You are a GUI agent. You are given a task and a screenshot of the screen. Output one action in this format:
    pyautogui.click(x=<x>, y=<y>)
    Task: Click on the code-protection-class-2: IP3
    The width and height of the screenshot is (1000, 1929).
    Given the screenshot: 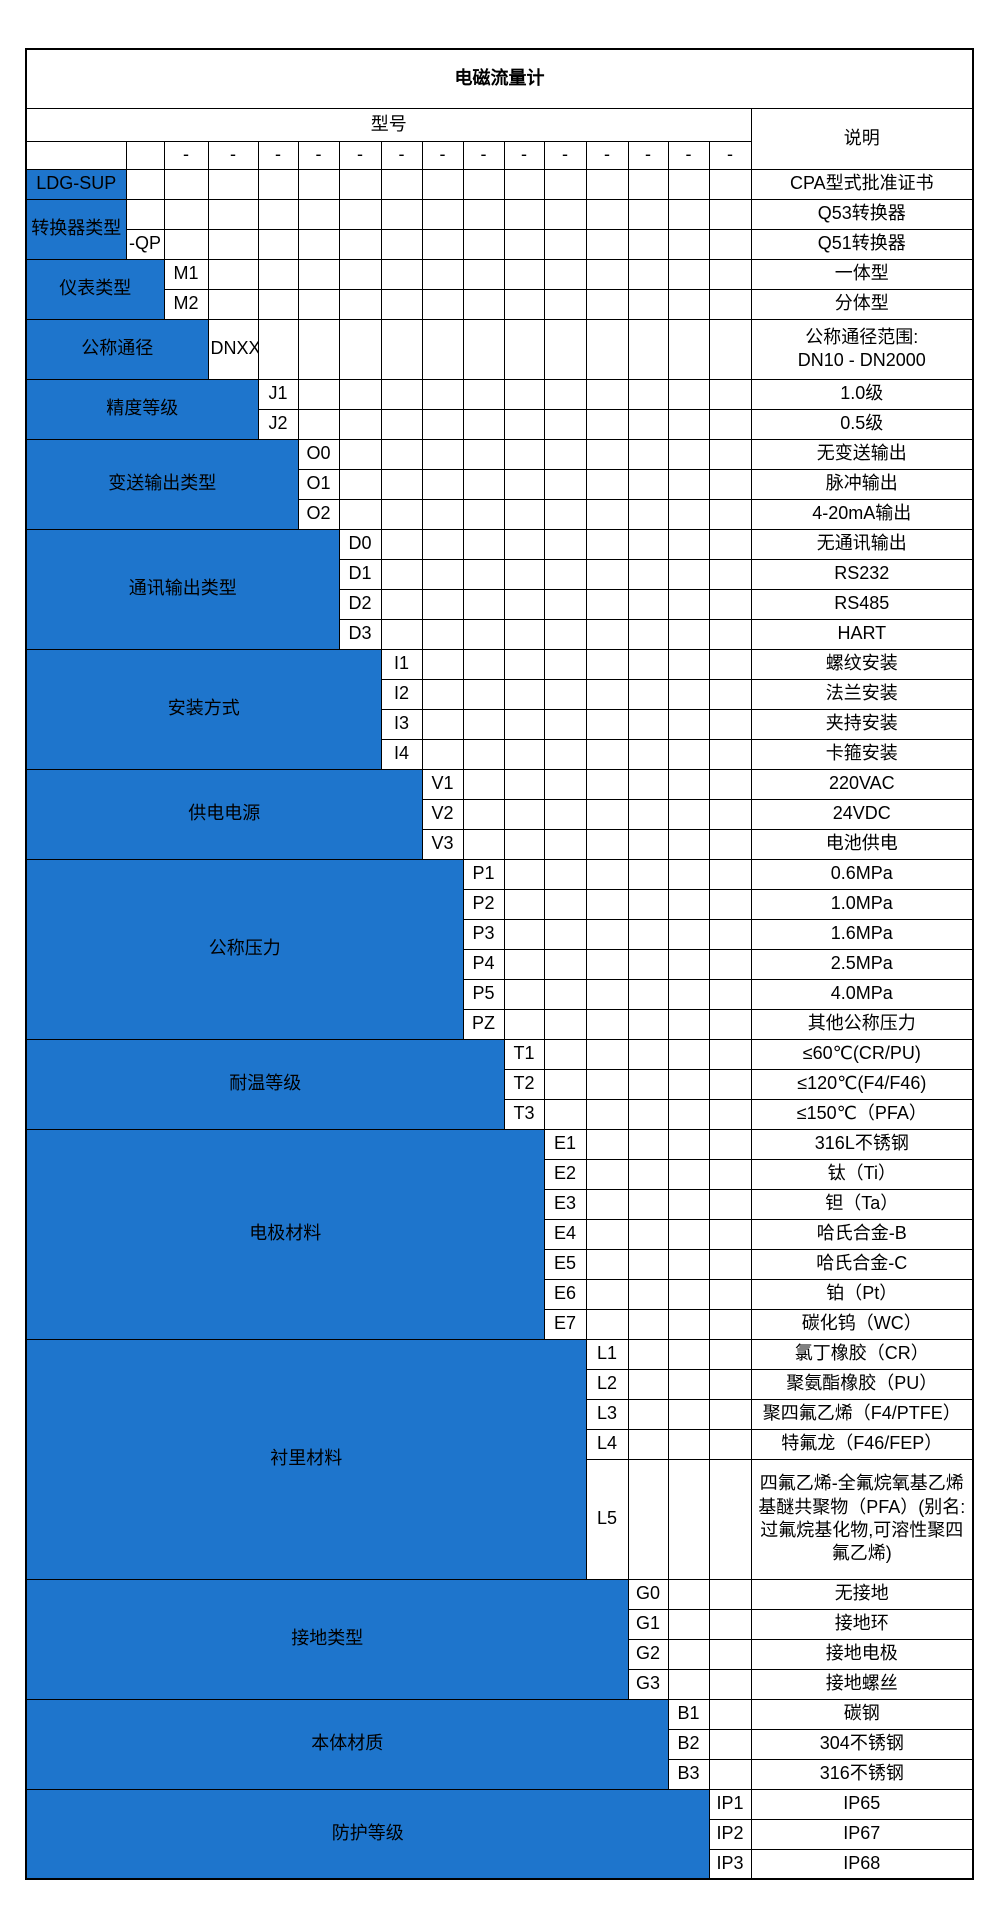 What is the action you would take?
    pyautogui.click(x=730, y=1864)
    